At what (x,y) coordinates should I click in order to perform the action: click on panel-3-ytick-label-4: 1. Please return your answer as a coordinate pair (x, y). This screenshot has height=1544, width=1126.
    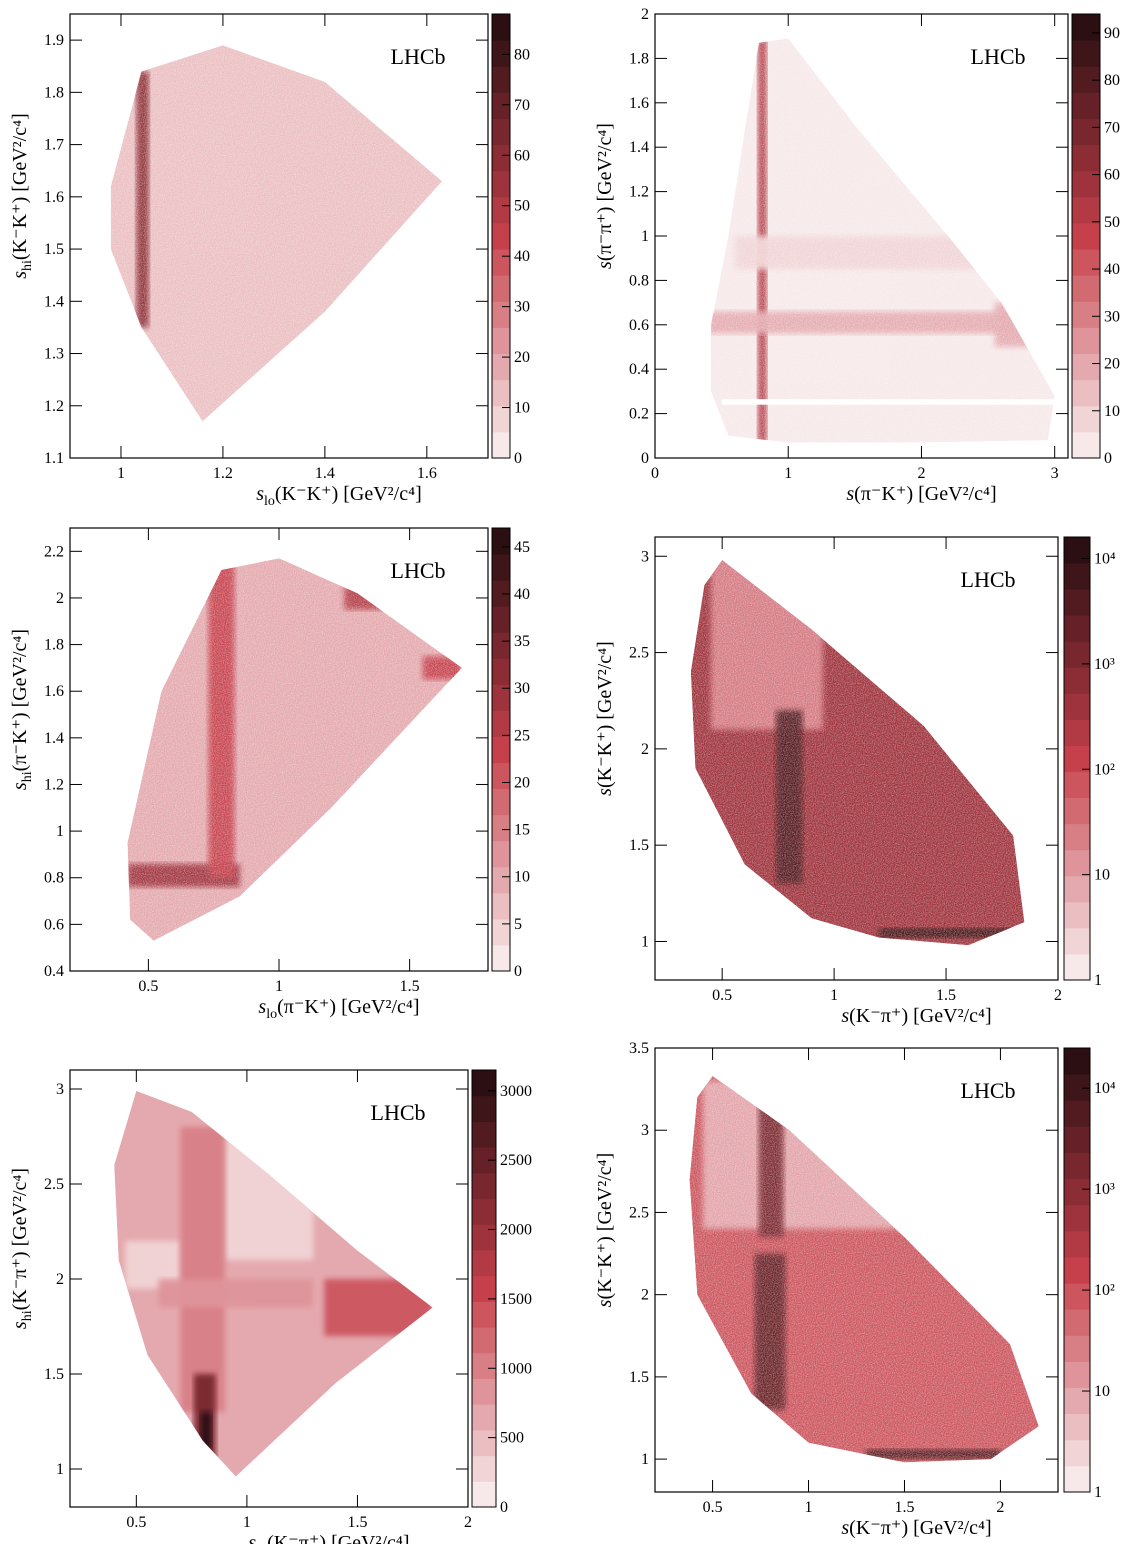
    Looking at the image, I should click on (60, 831).